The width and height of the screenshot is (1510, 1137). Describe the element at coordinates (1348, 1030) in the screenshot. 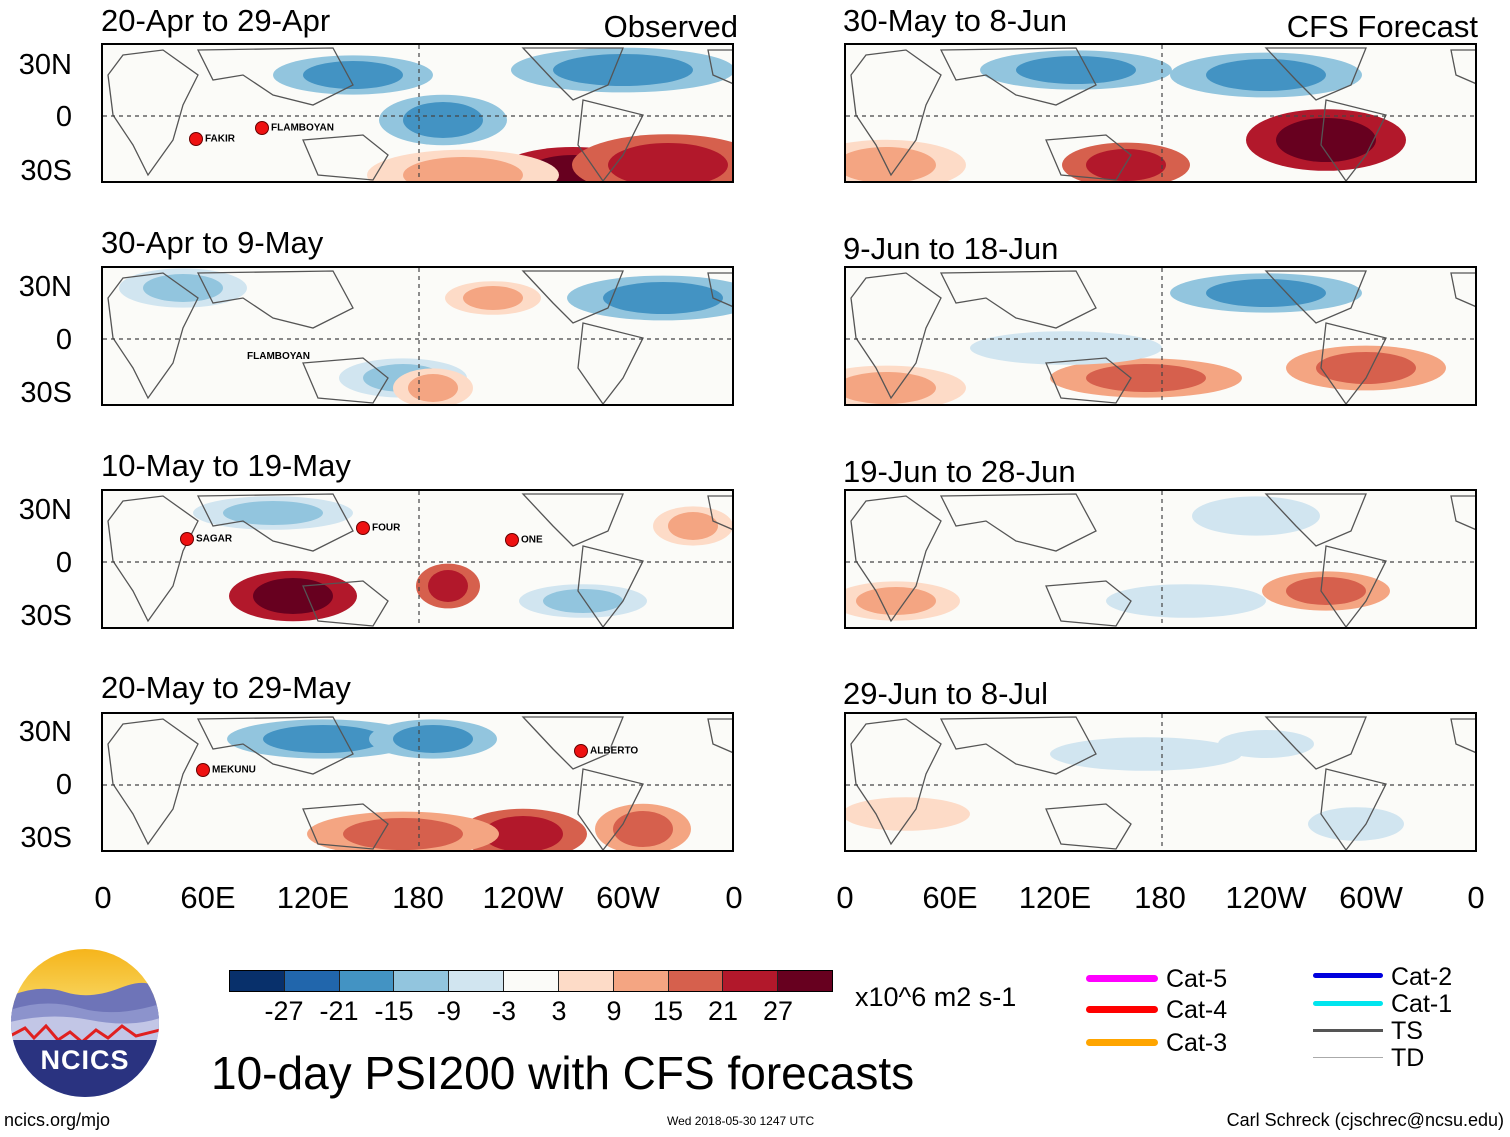

I see `legend-line-ts` at that location.